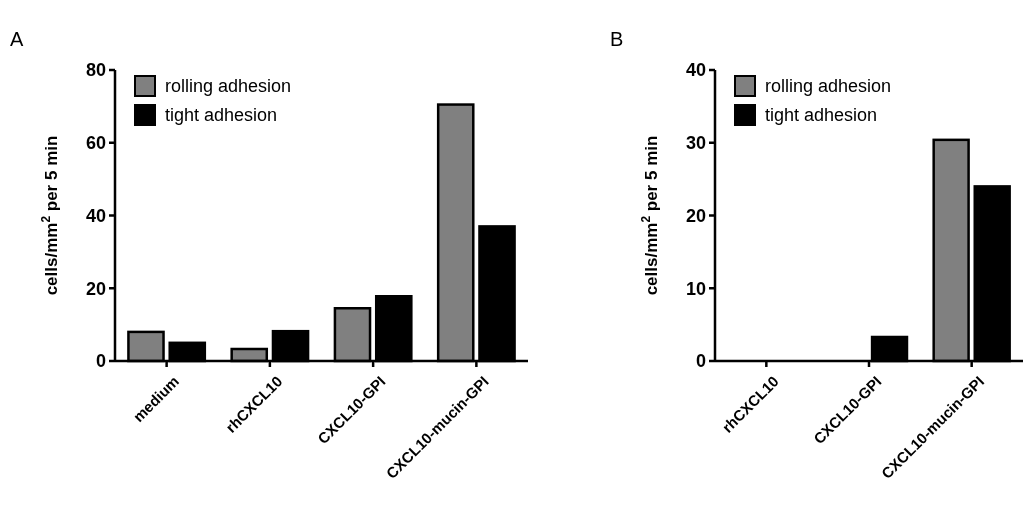 The image size is (1027, 525). Describe the element at coordinates (617, 39) in the screenshot. I see `chart-title: B` at that location.